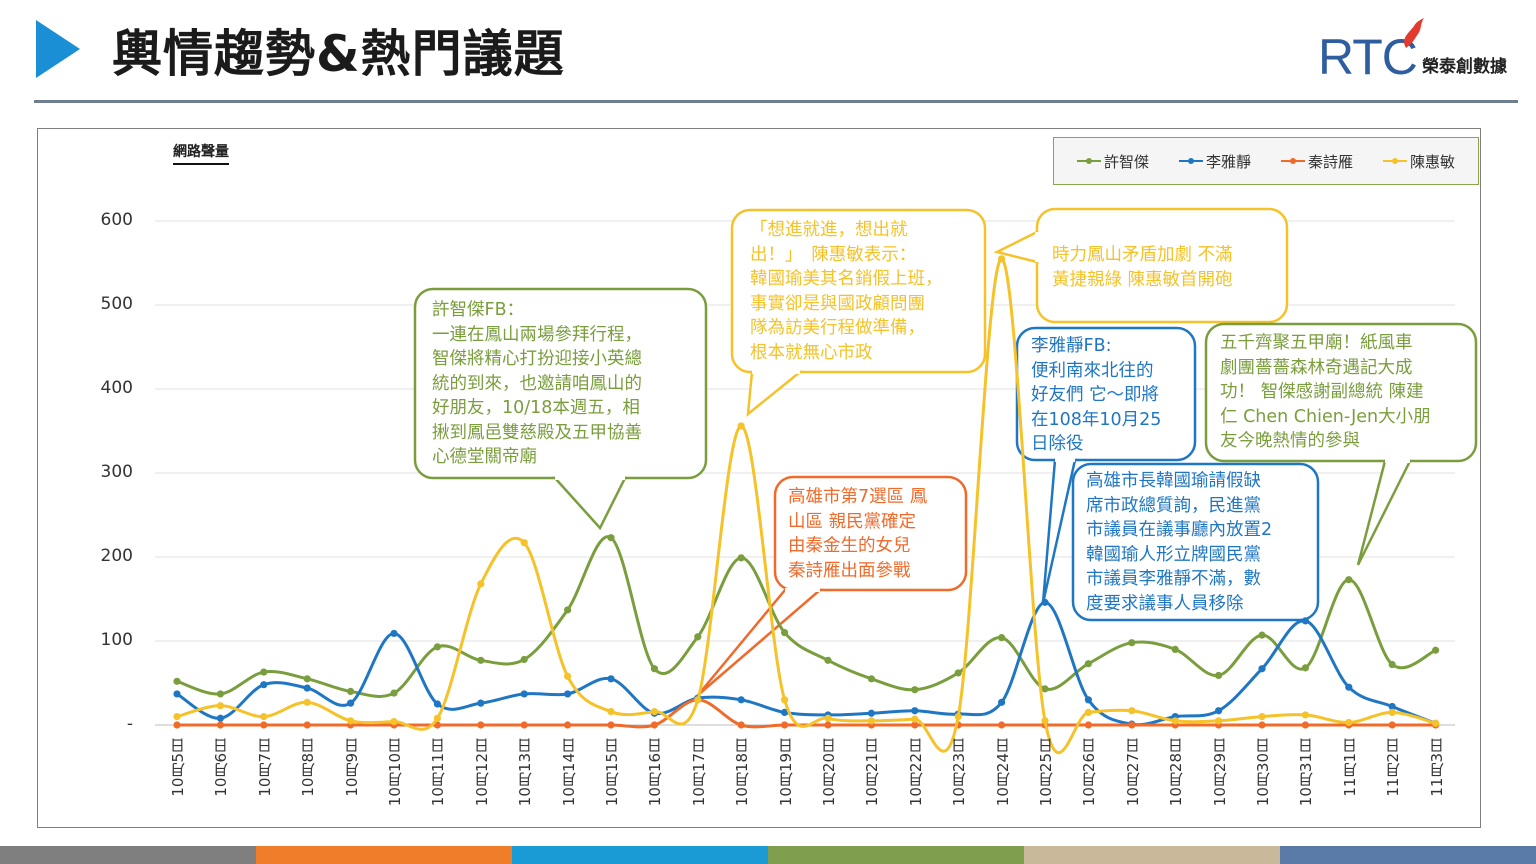 The width and height of the screenshot is (1536, 864). I want to click on logo-flame-icon, so click(1414, 33).